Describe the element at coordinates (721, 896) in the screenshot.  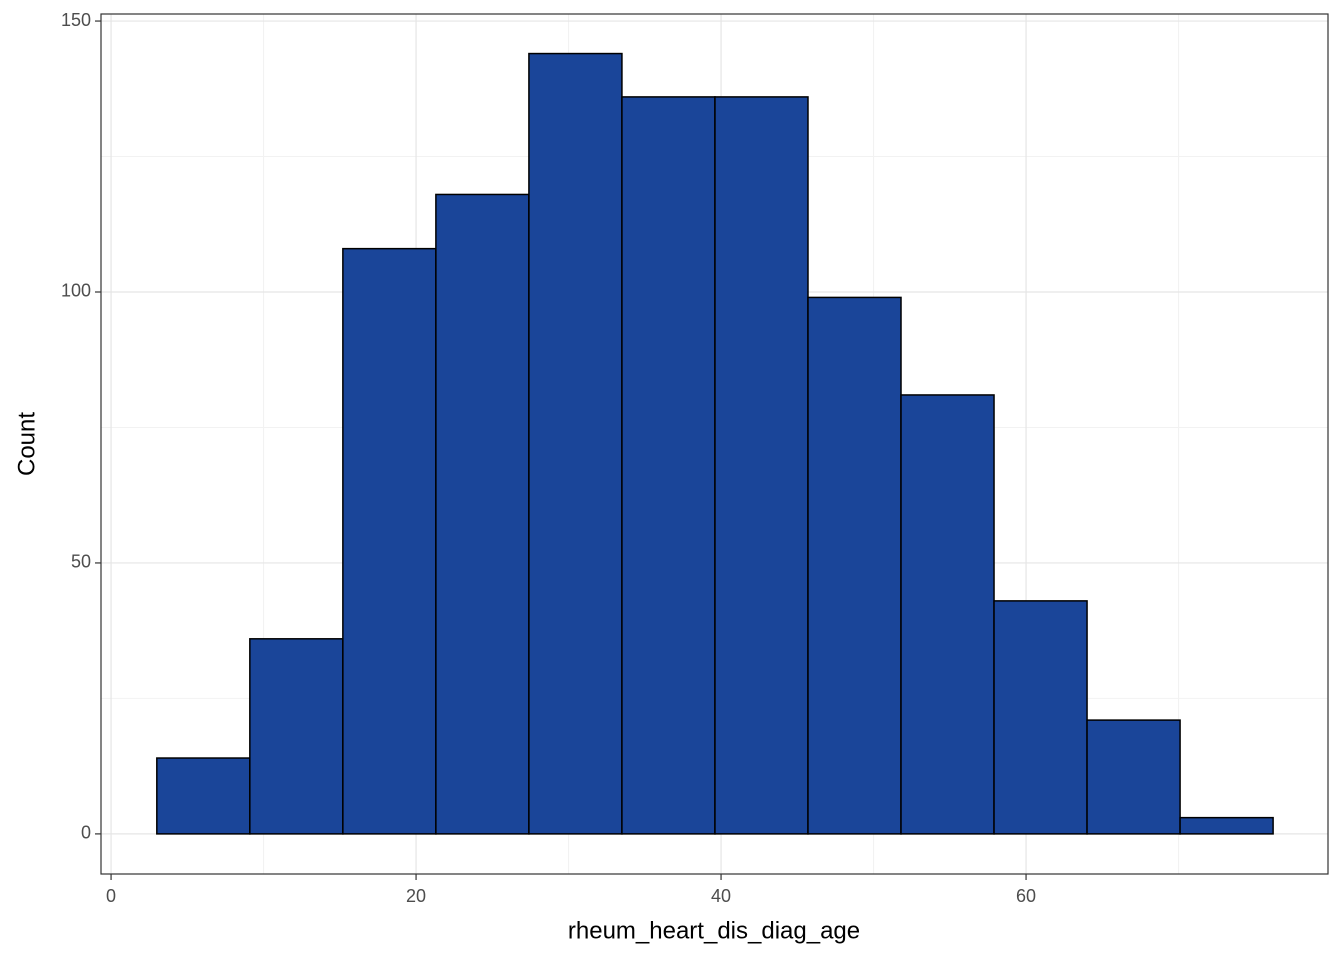
I see `x-tick-label: 40` at that location.